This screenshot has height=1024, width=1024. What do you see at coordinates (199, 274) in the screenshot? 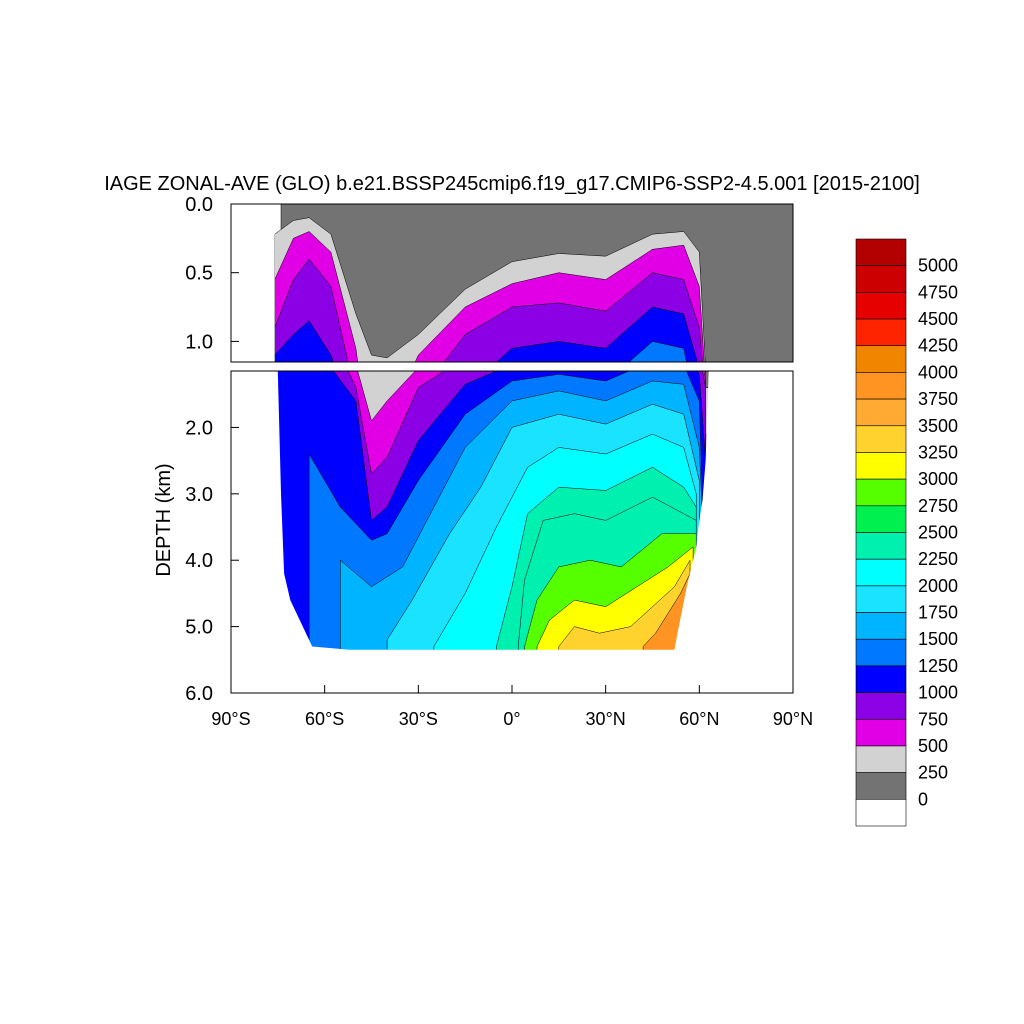
I see `y-tick-label-upper: 0.5` at bounding box center [199, 274].